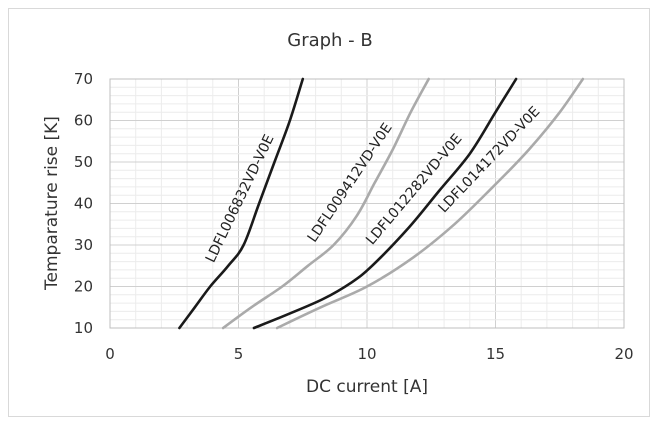 Image resolution: width=660 pixels, height=427 pixels. What do you see at coordinates (110, 354) in the screenshot?
I see `x-tick-label: 0` at bounding box center [110, 354].